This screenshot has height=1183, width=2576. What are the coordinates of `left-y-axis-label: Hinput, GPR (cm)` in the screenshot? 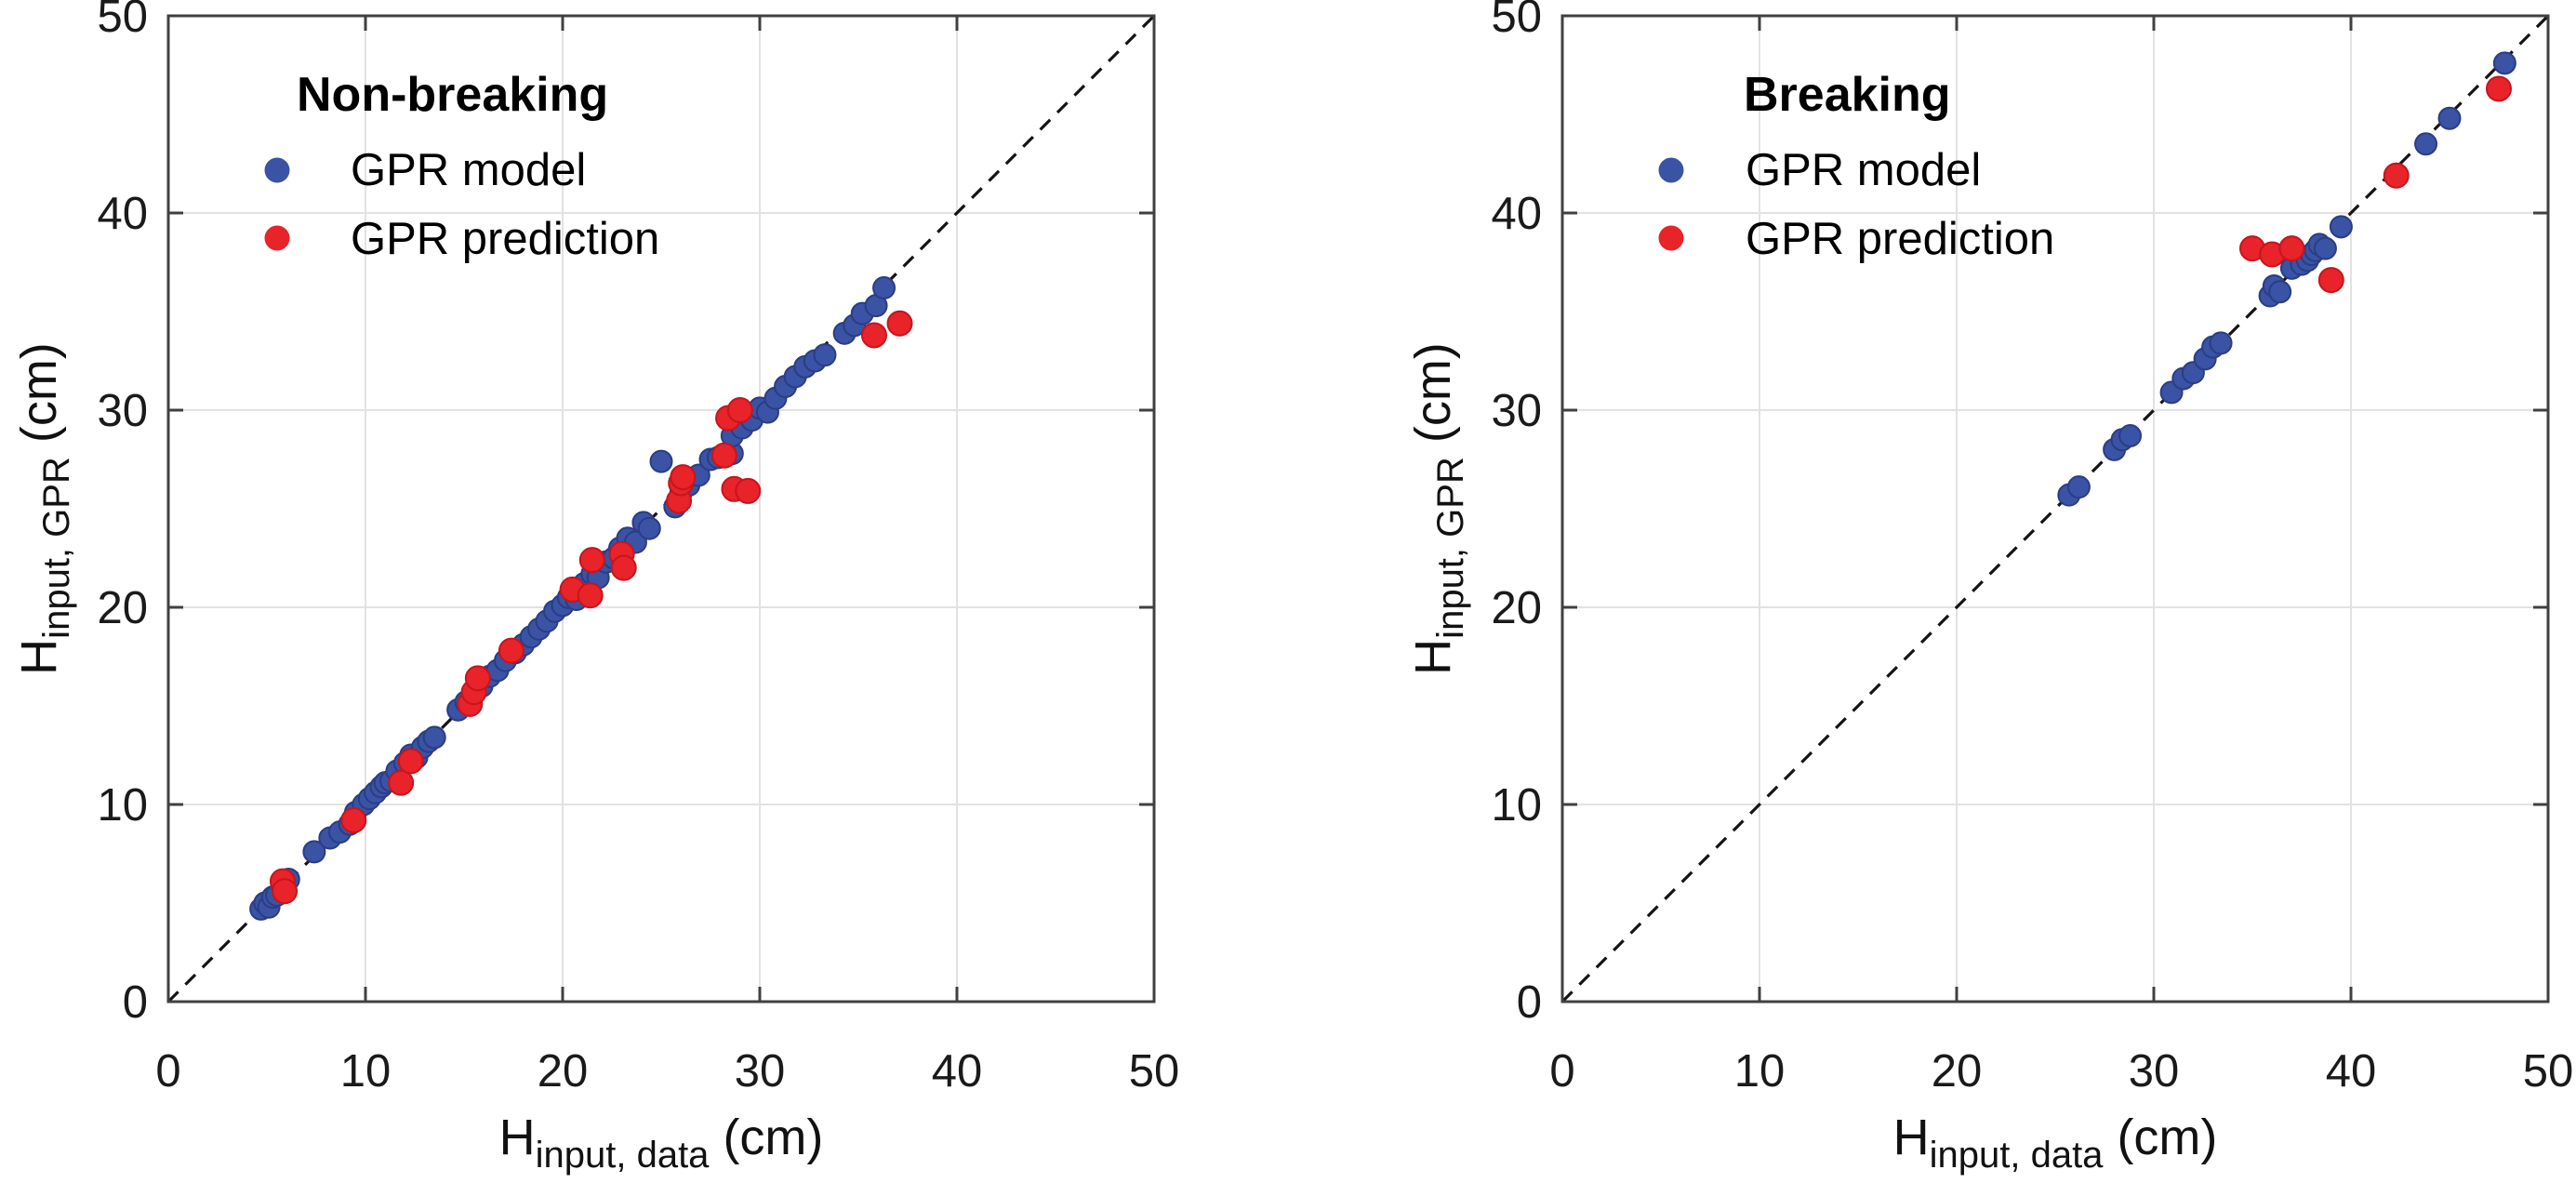 It's located at (40, 508).